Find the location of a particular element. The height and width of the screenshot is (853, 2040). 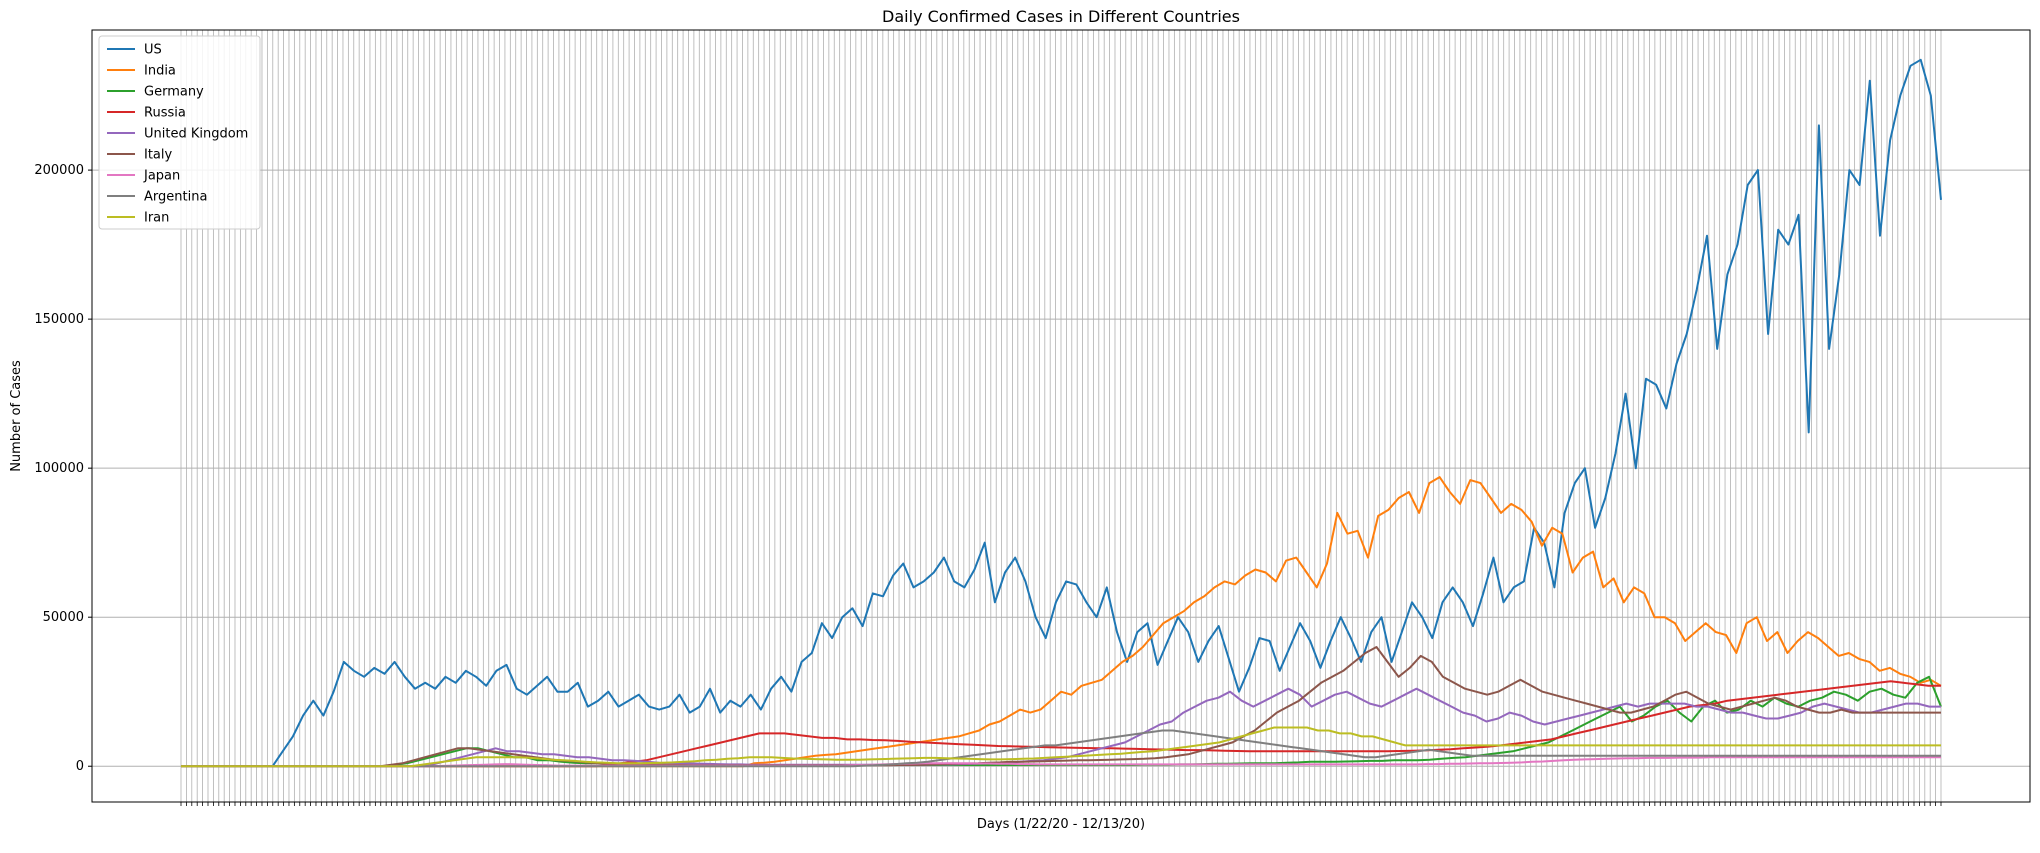

legend-frame is located at coordinates (179, 132).